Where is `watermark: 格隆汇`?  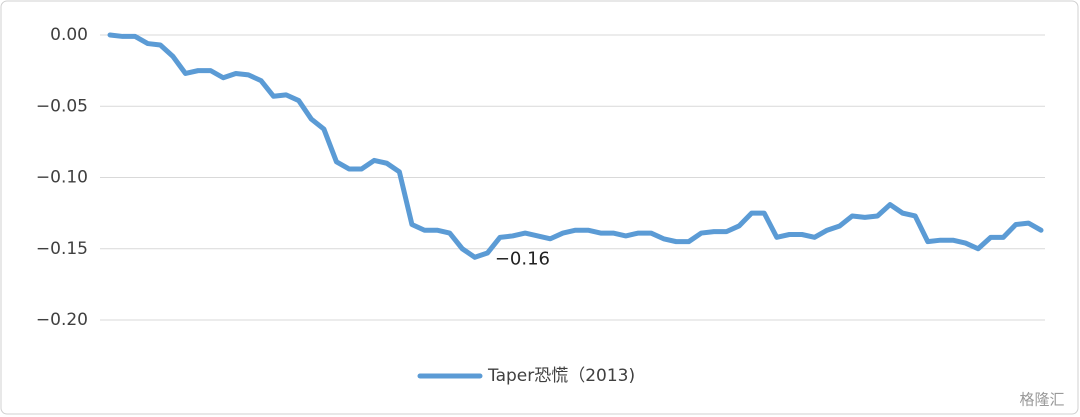 watermark: 格隆汇 is located at coordinates (1041, 400).